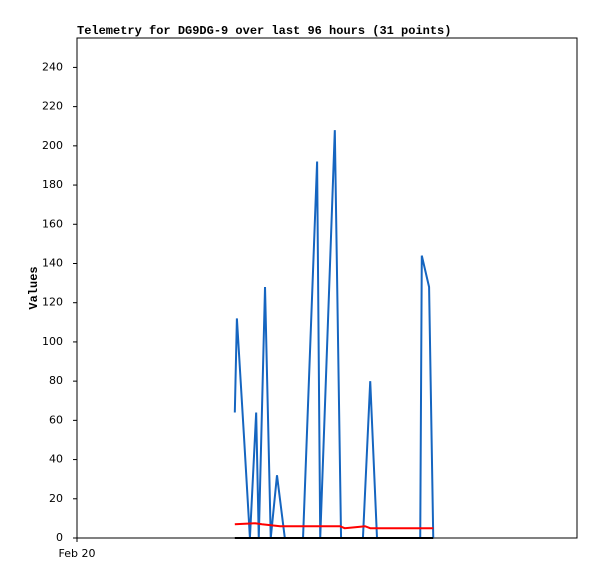  Describe the element at coordinates (56, 459) in the screenshot. I see `y-tick-label: 40` at that location.